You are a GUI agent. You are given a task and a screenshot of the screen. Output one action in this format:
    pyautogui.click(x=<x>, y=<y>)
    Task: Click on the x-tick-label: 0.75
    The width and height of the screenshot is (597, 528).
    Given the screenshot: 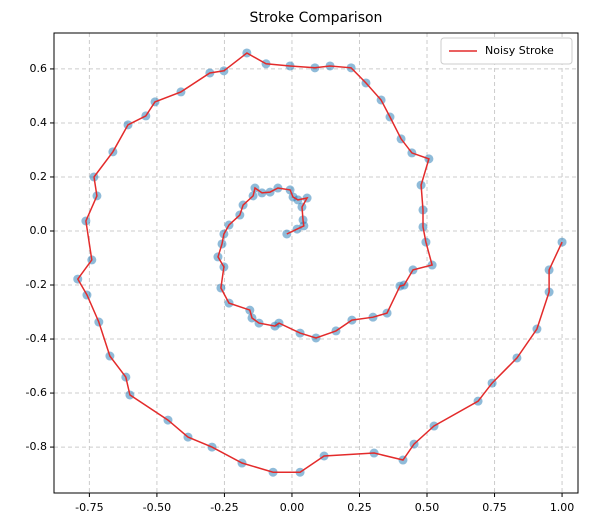 What is the action you would take?
    pyautogui.click(x=494, y=507)
    